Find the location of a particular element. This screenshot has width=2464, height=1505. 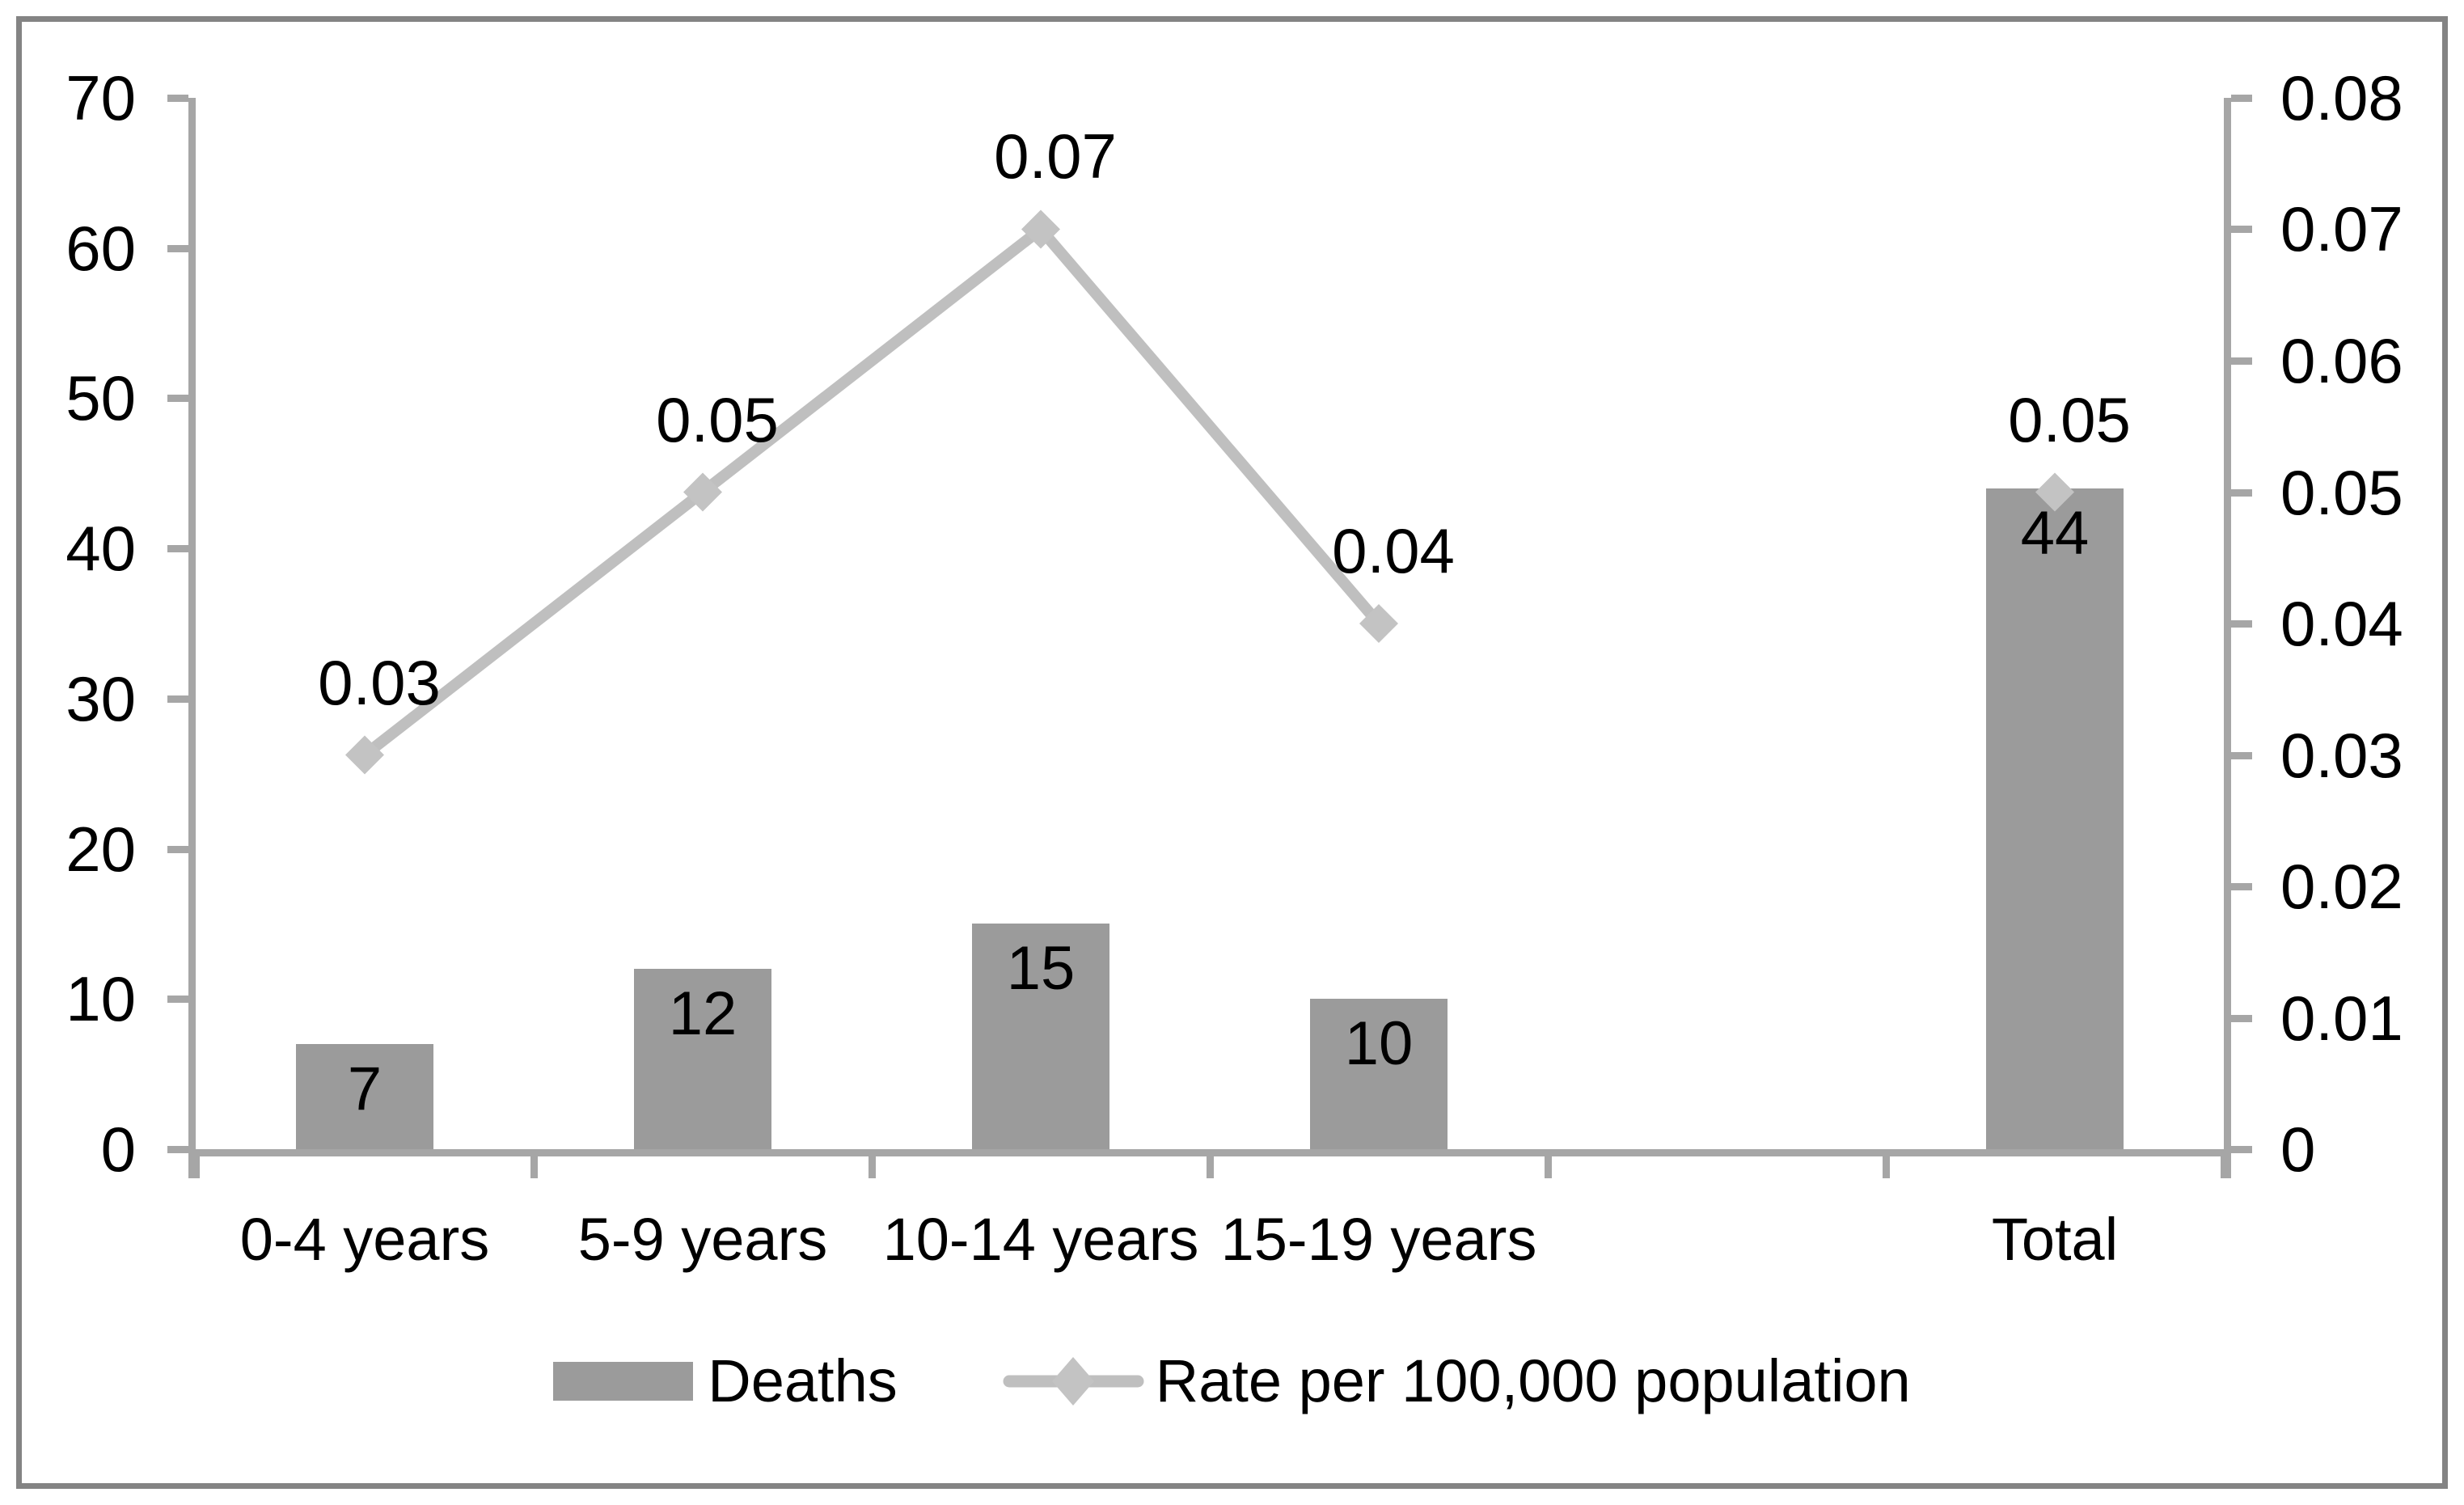

left-axis-tick-label: 20 is located at coordinates (101, 849).